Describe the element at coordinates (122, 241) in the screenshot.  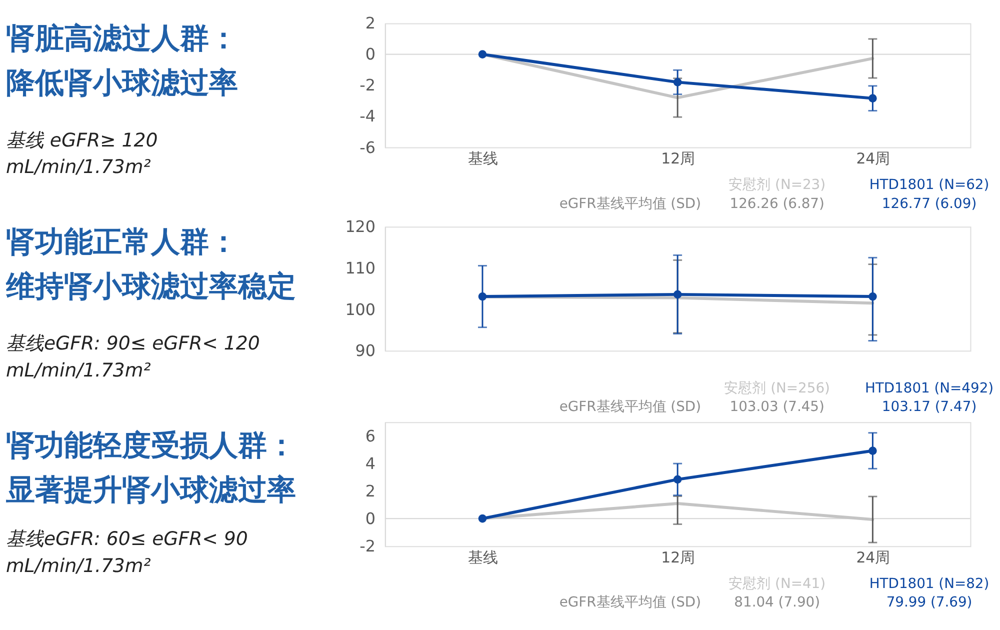
I see `text: 肾功能正常人群：` at that location.